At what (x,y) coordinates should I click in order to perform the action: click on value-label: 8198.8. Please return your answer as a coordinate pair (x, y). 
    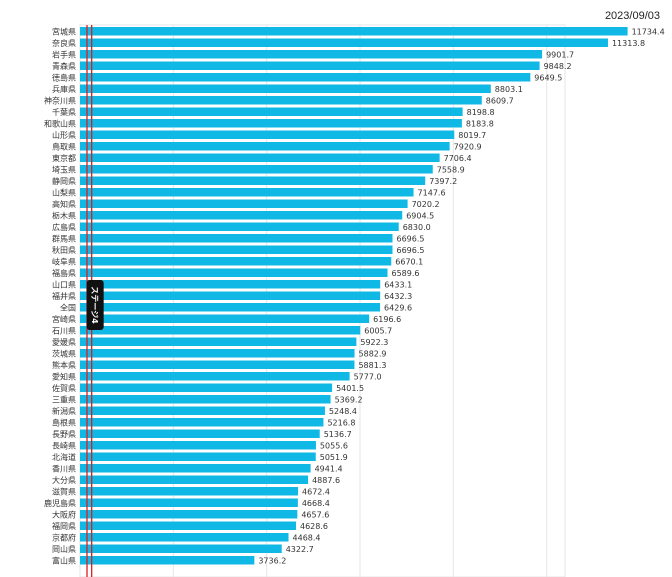
    Looking at the image, I should click on (481, 112).